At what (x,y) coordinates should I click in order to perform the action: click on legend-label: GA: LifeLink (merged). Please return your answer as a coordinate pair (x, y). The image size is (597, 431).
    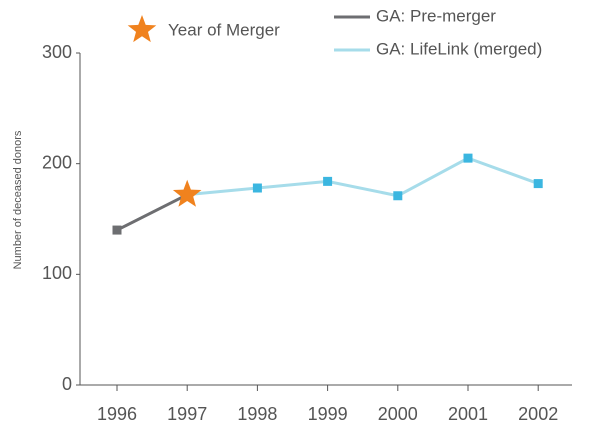
    Looking at the image, I should click on (459, 48).